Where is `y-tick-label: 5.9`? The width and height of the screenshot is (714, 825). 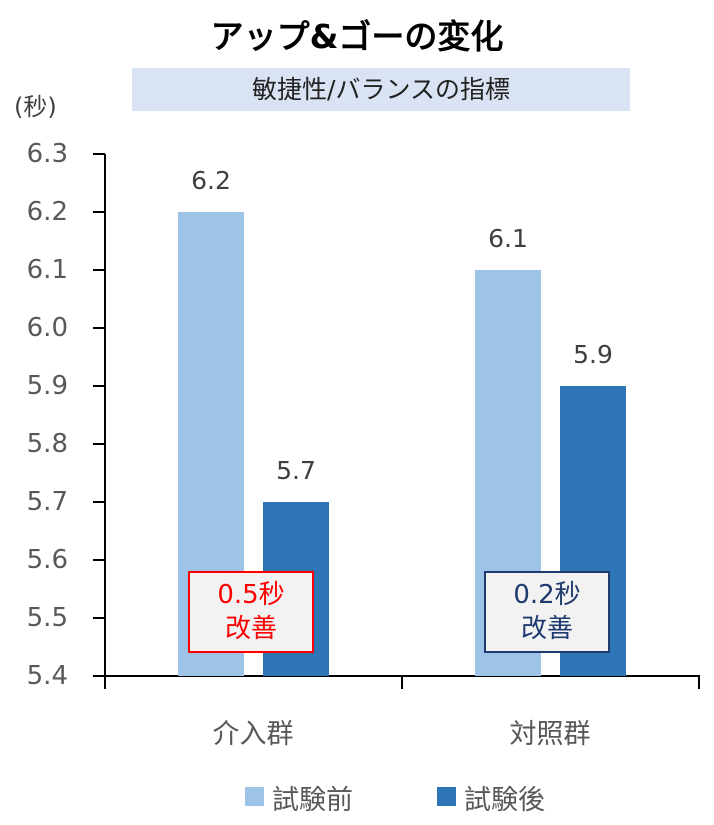
y-tick-label: 5.9 is located at coordinates (47, 386).